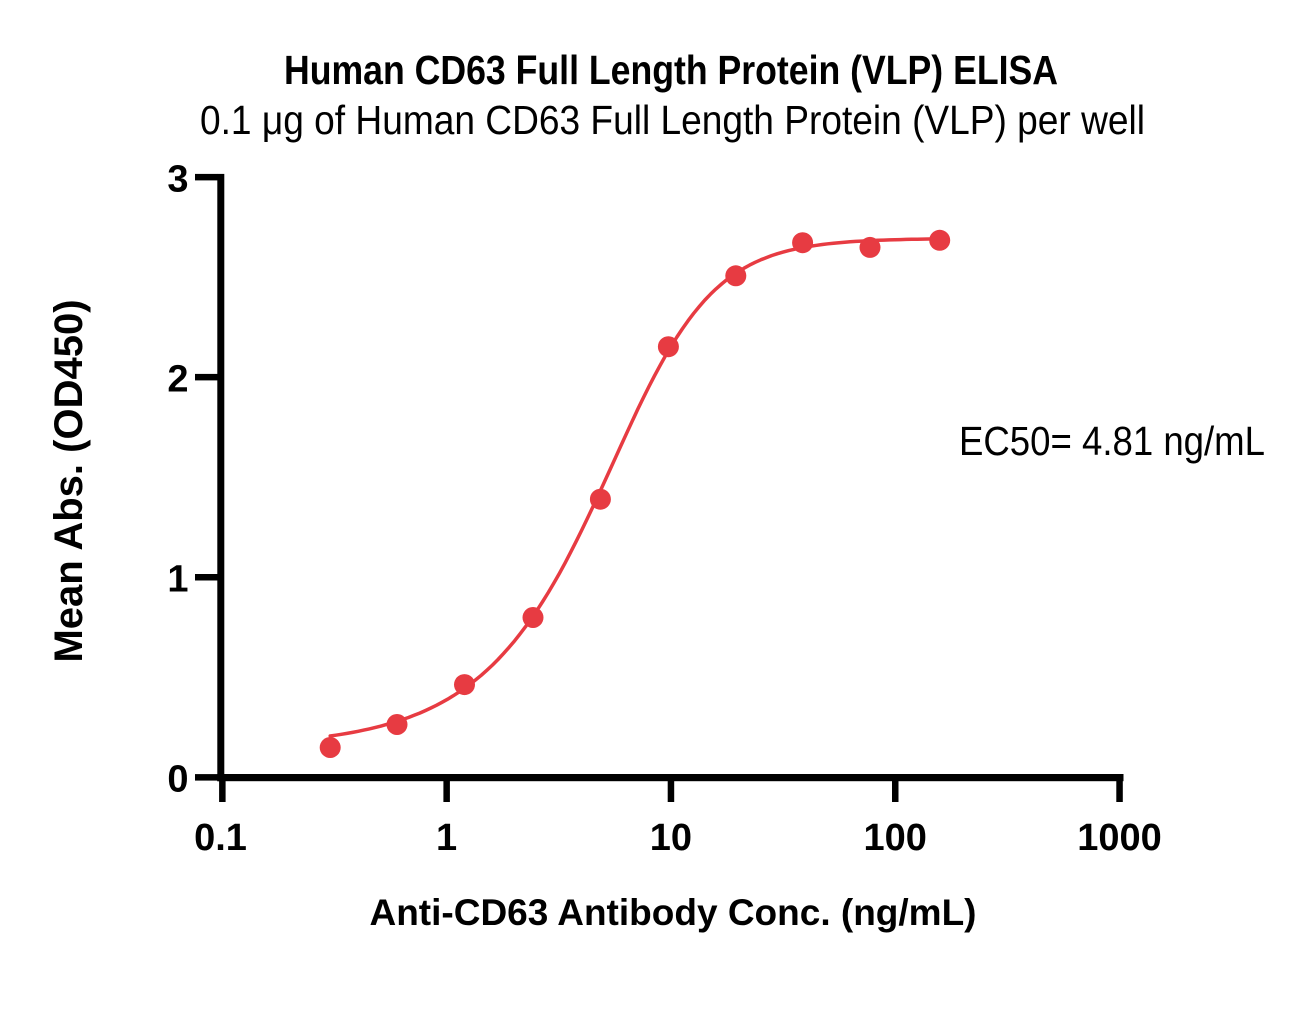 This screenshot has width=1306, height=1032. I want to click on svg-text: EC50= 4.81 ng/mL, so click(1112, 441).